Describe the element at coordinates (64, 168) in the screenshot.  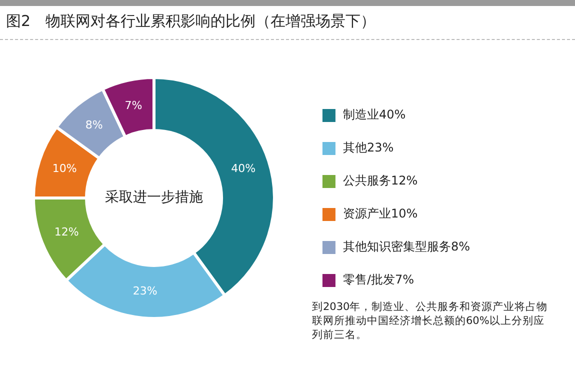
I see `data-label: 10%` at that location.